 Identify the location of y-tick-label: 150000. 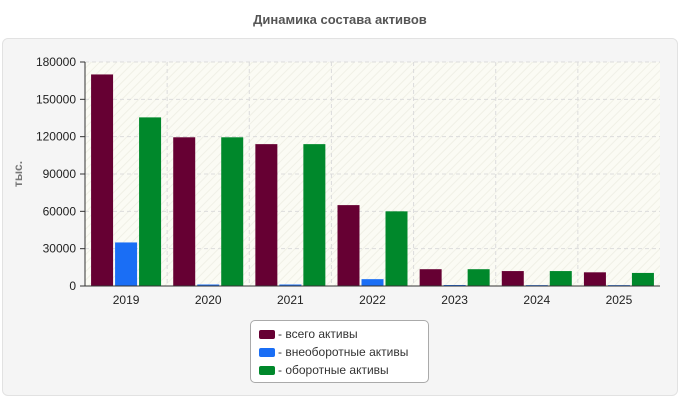
(56, 99).